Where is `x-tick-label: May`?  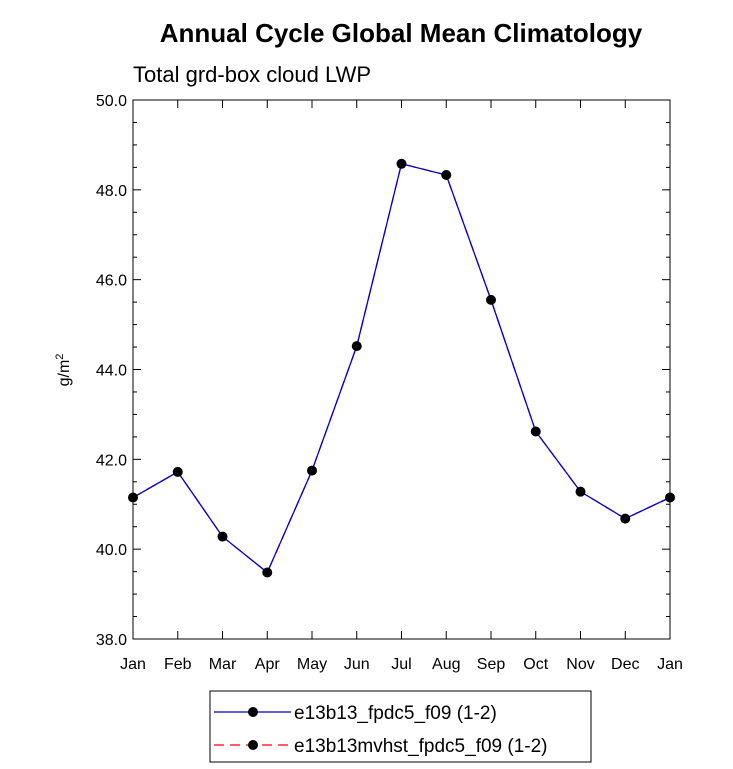 x-tick-label: May is located at coordinates (312, 664).